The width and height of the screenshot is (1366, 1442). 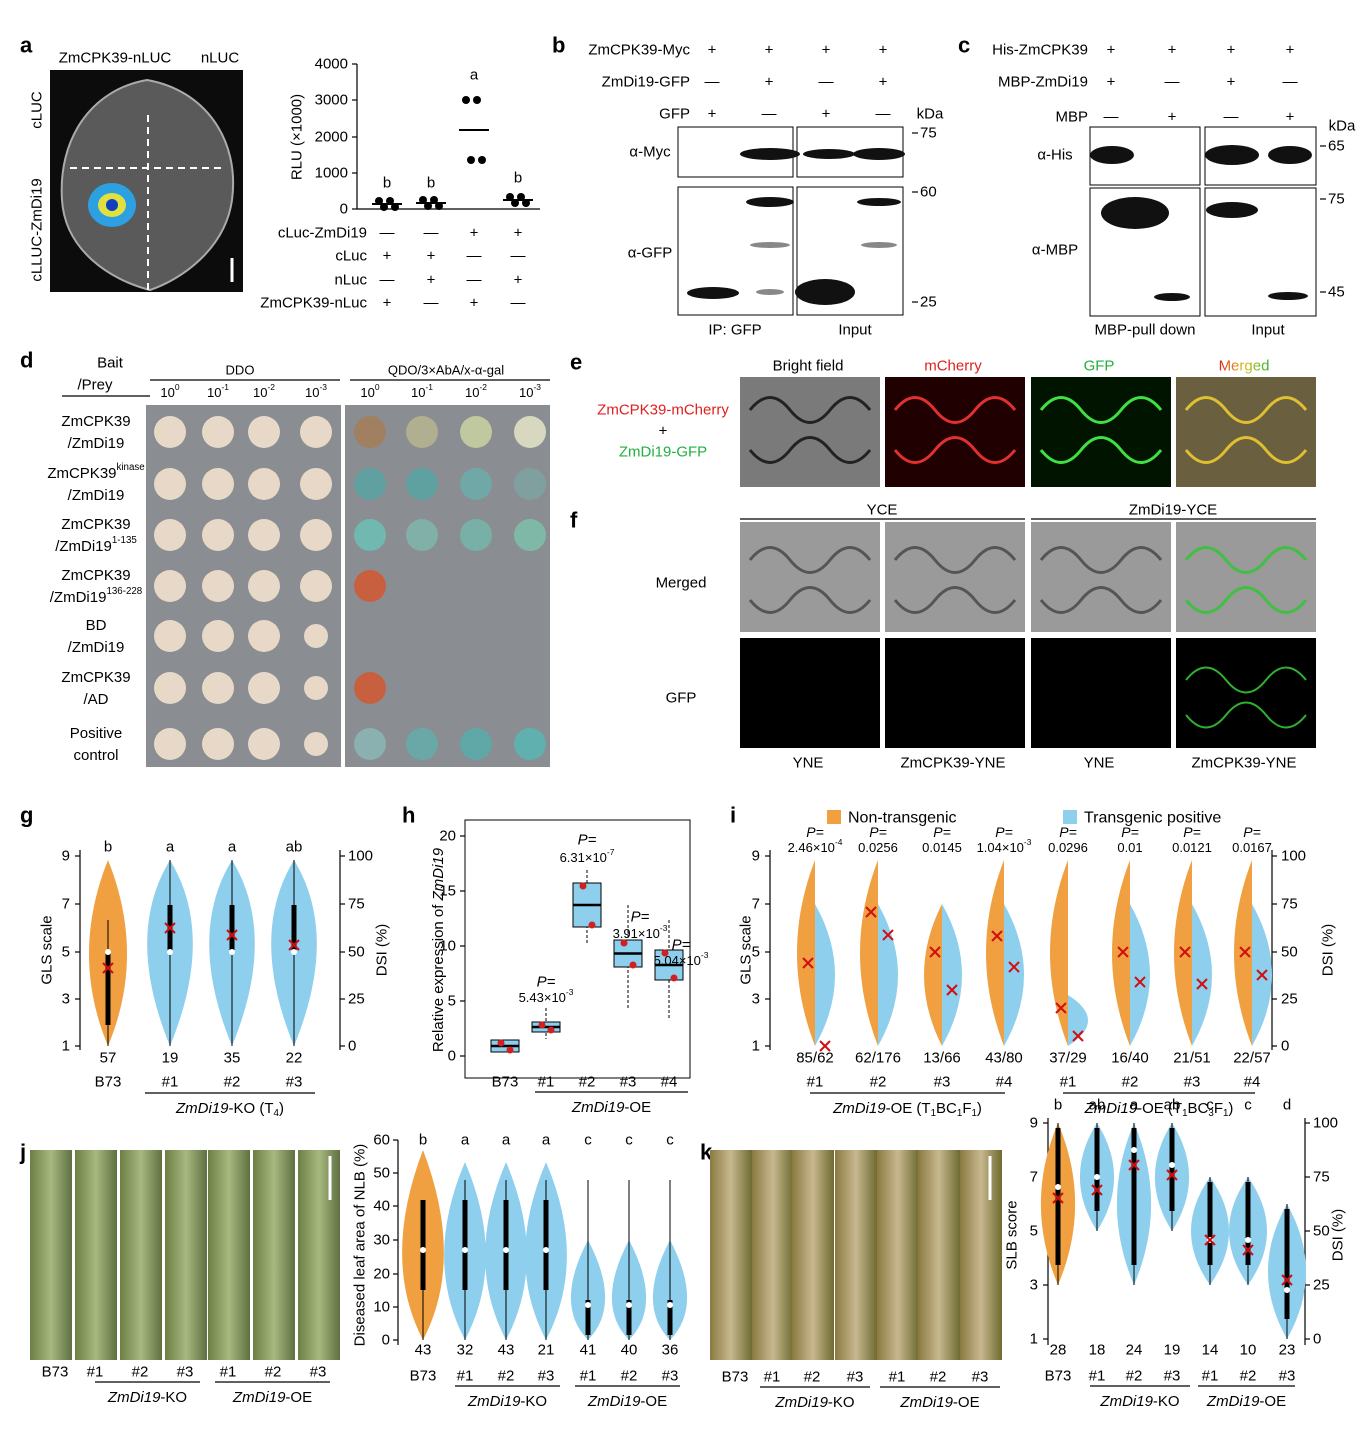 What do you see at coordinates (274, 1255) in the screenshot?
I see `leaf-photo` at bounding box center [274, 1255].